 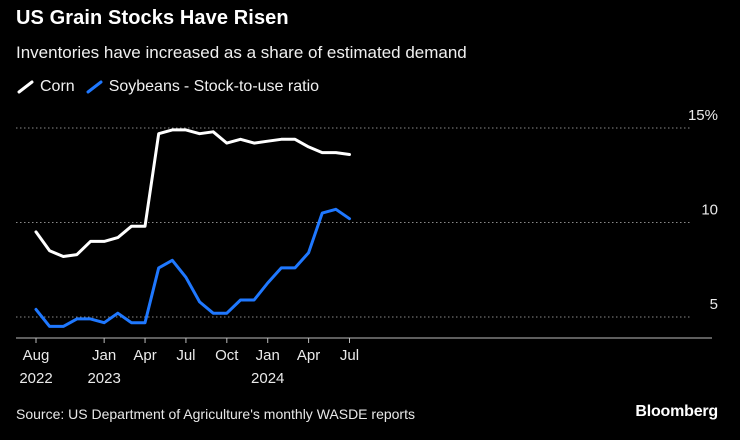 I want to click on y-tick-label-10: 10, so click(x=709, y=210).